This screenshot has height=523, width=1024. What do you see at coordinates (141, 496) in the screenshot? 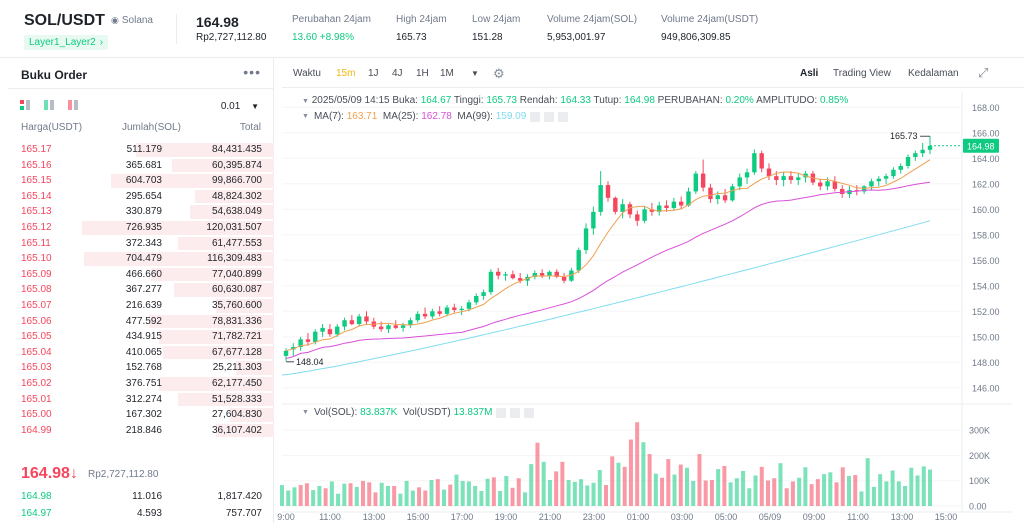
I see `bid-row: 164.98 11.016 1,817.420` at bounding box center [141, 496].